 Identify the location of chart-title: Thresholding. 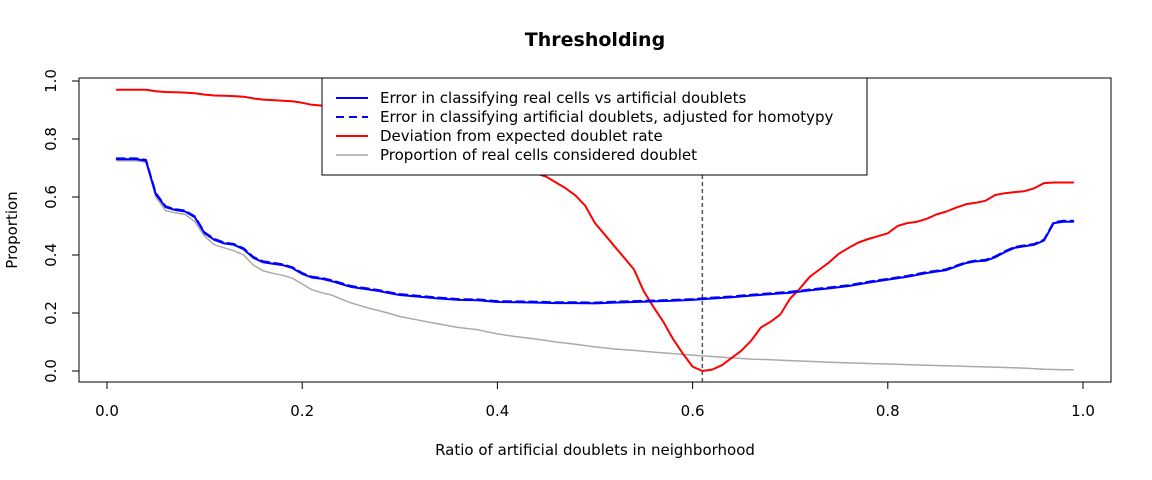
(595, 40).